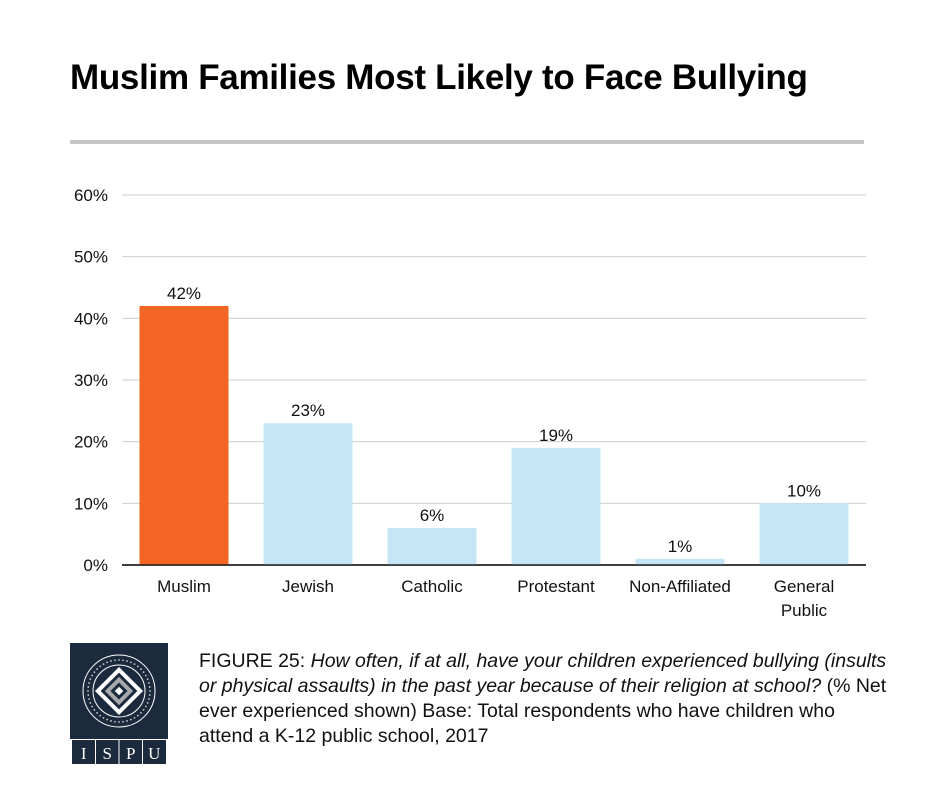 The width and height of the screenshot is (941, 789). I want to click on y-tick-label: 50%, so click(91, 257).